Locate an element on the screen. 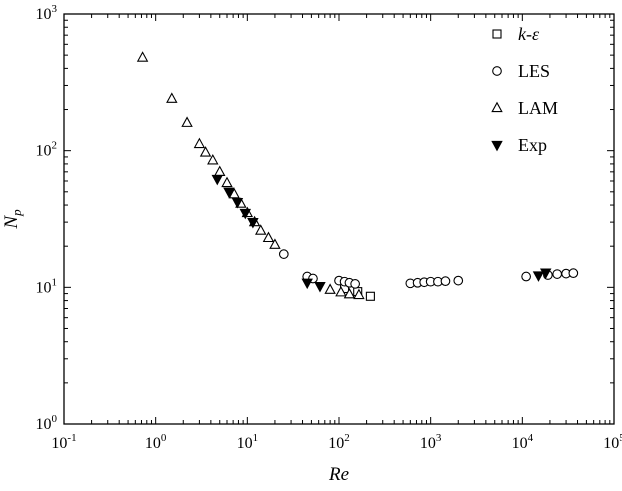 The height and width of the screenshot is (491, 622). x-tick-label: 10² is located at coordinates (339, 442).